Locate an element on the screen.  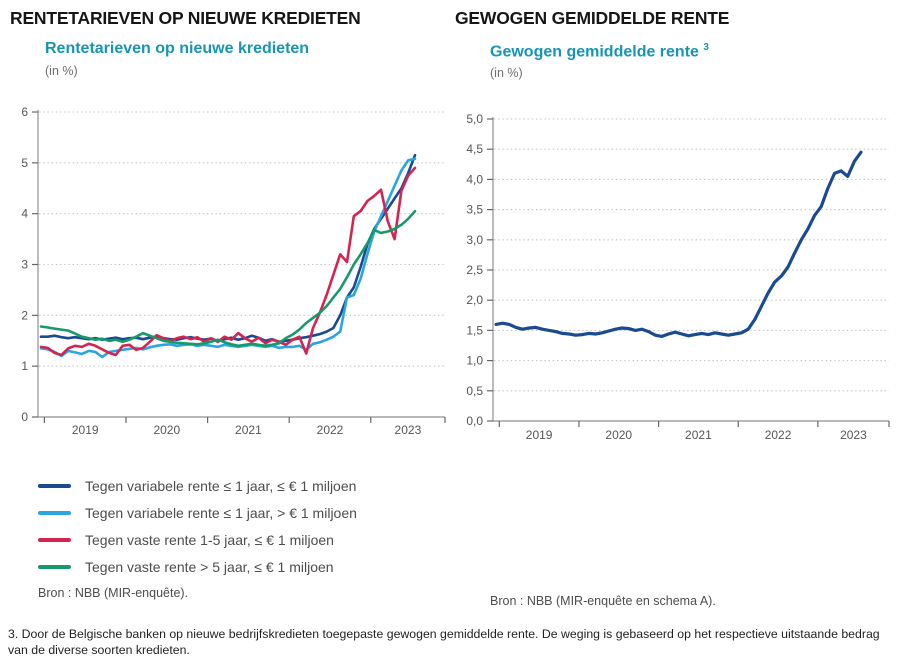
y-tick-label: 2,0 is located at coordinates (474, 300).